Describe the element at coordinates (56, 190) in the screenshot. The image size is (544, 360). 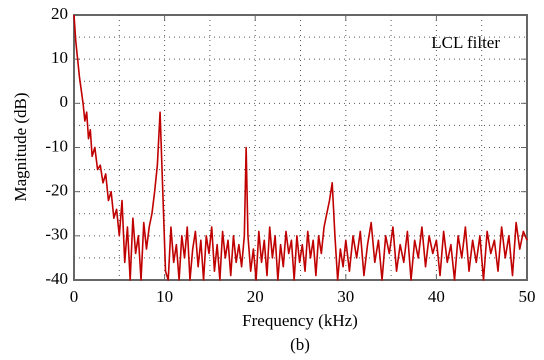
I see `y-tick-label: -20` at that location.